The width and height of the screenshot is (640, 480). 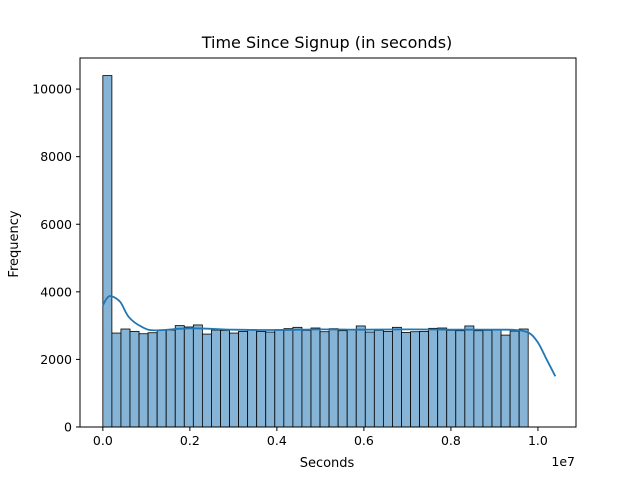 I want to click on x-axis-offset-label: 1e7, so click(x=563, y=461).